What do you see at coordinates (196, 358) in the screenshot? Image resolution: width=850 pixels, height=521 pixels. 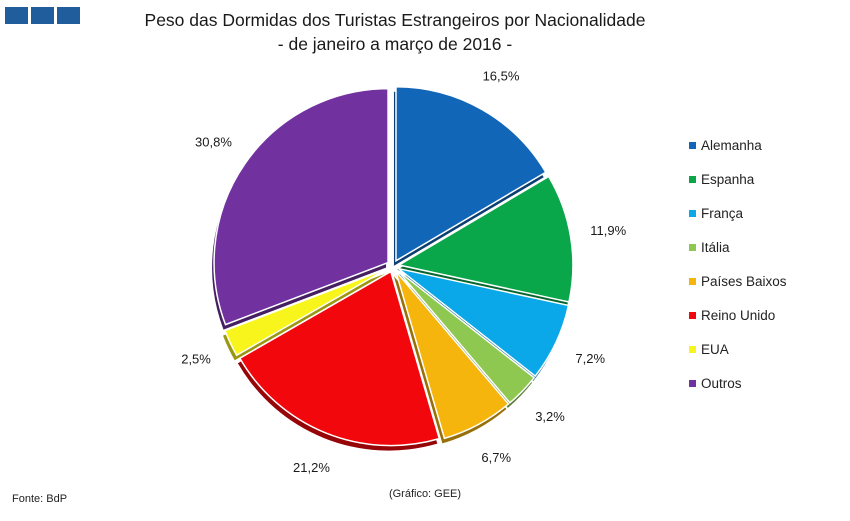 I see `data-label: 2,5%` at bounding box center [196, 358].